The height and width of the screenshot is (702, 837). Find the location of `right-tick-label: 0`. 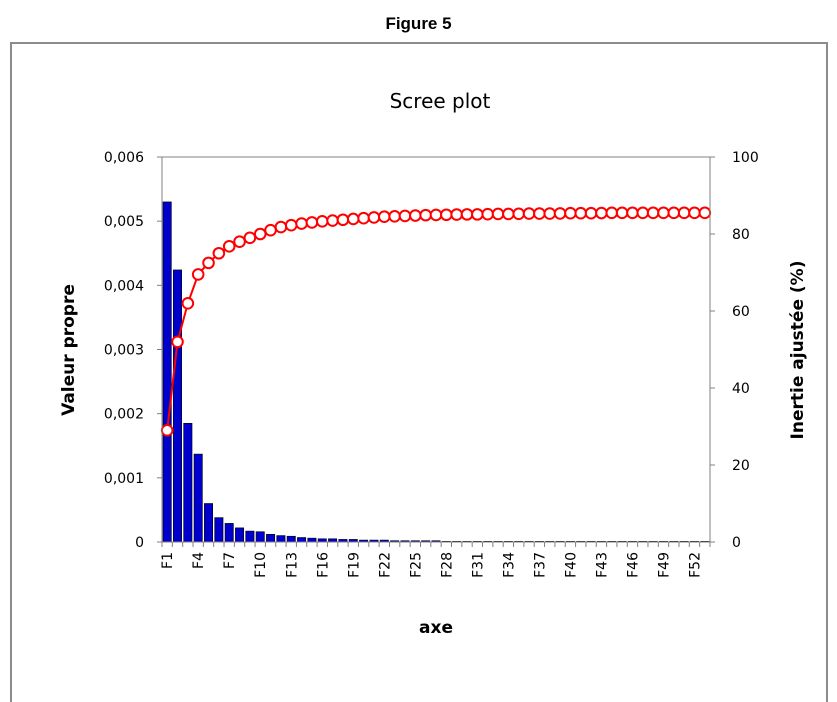

right-tick-label: 0 is located at coordinates (736, 543).